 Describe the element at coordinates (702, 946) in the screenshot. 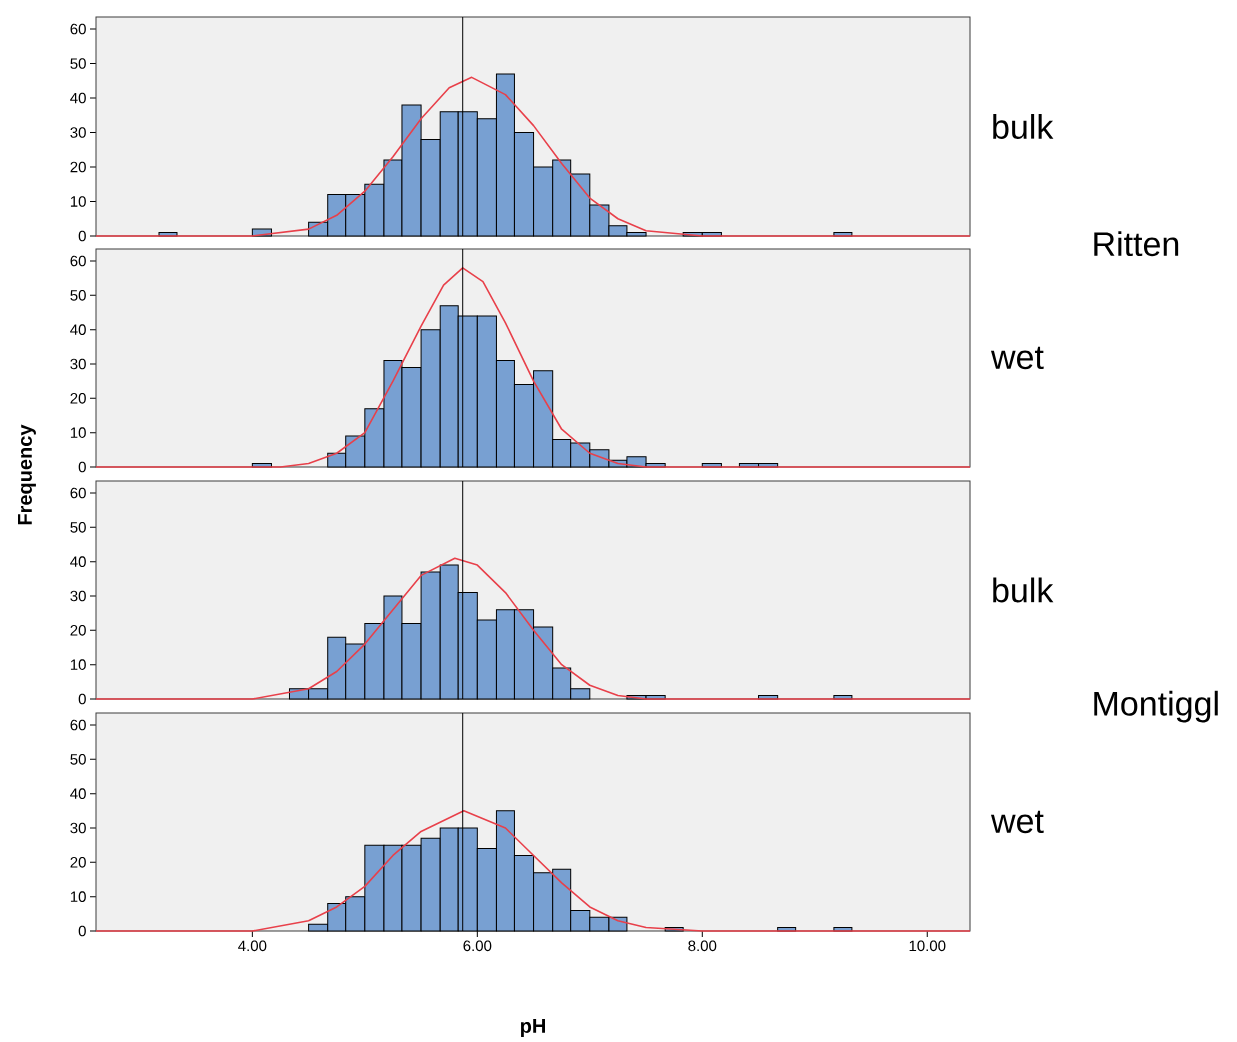

I see `x-tick-label: 8.00` at that location.